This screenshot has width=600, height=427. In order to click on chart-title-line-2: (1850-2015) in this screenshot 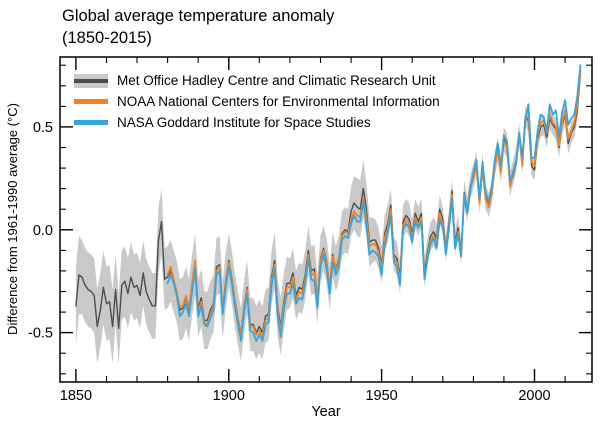, I will do `click(107, 38)`.